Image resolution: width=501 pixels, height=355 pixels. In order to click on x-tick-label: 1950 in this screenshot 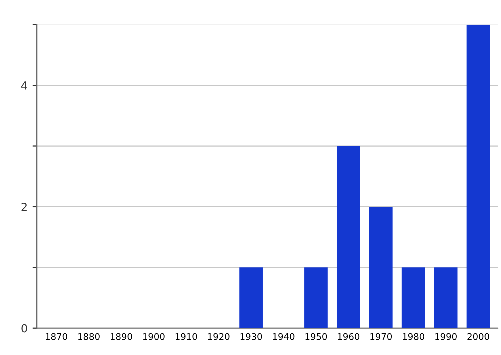, I will do `click(317, 336)`.